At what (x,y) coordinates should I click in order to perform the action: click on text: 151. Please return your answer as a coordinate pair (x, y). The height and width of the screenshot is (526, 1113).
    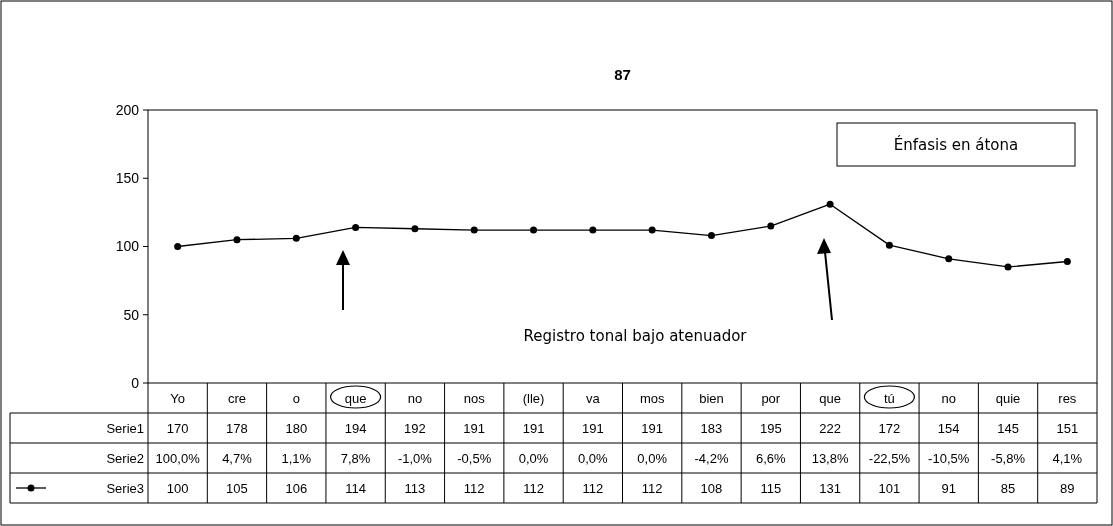
    Looking at the image, I should click on (1067, 428).